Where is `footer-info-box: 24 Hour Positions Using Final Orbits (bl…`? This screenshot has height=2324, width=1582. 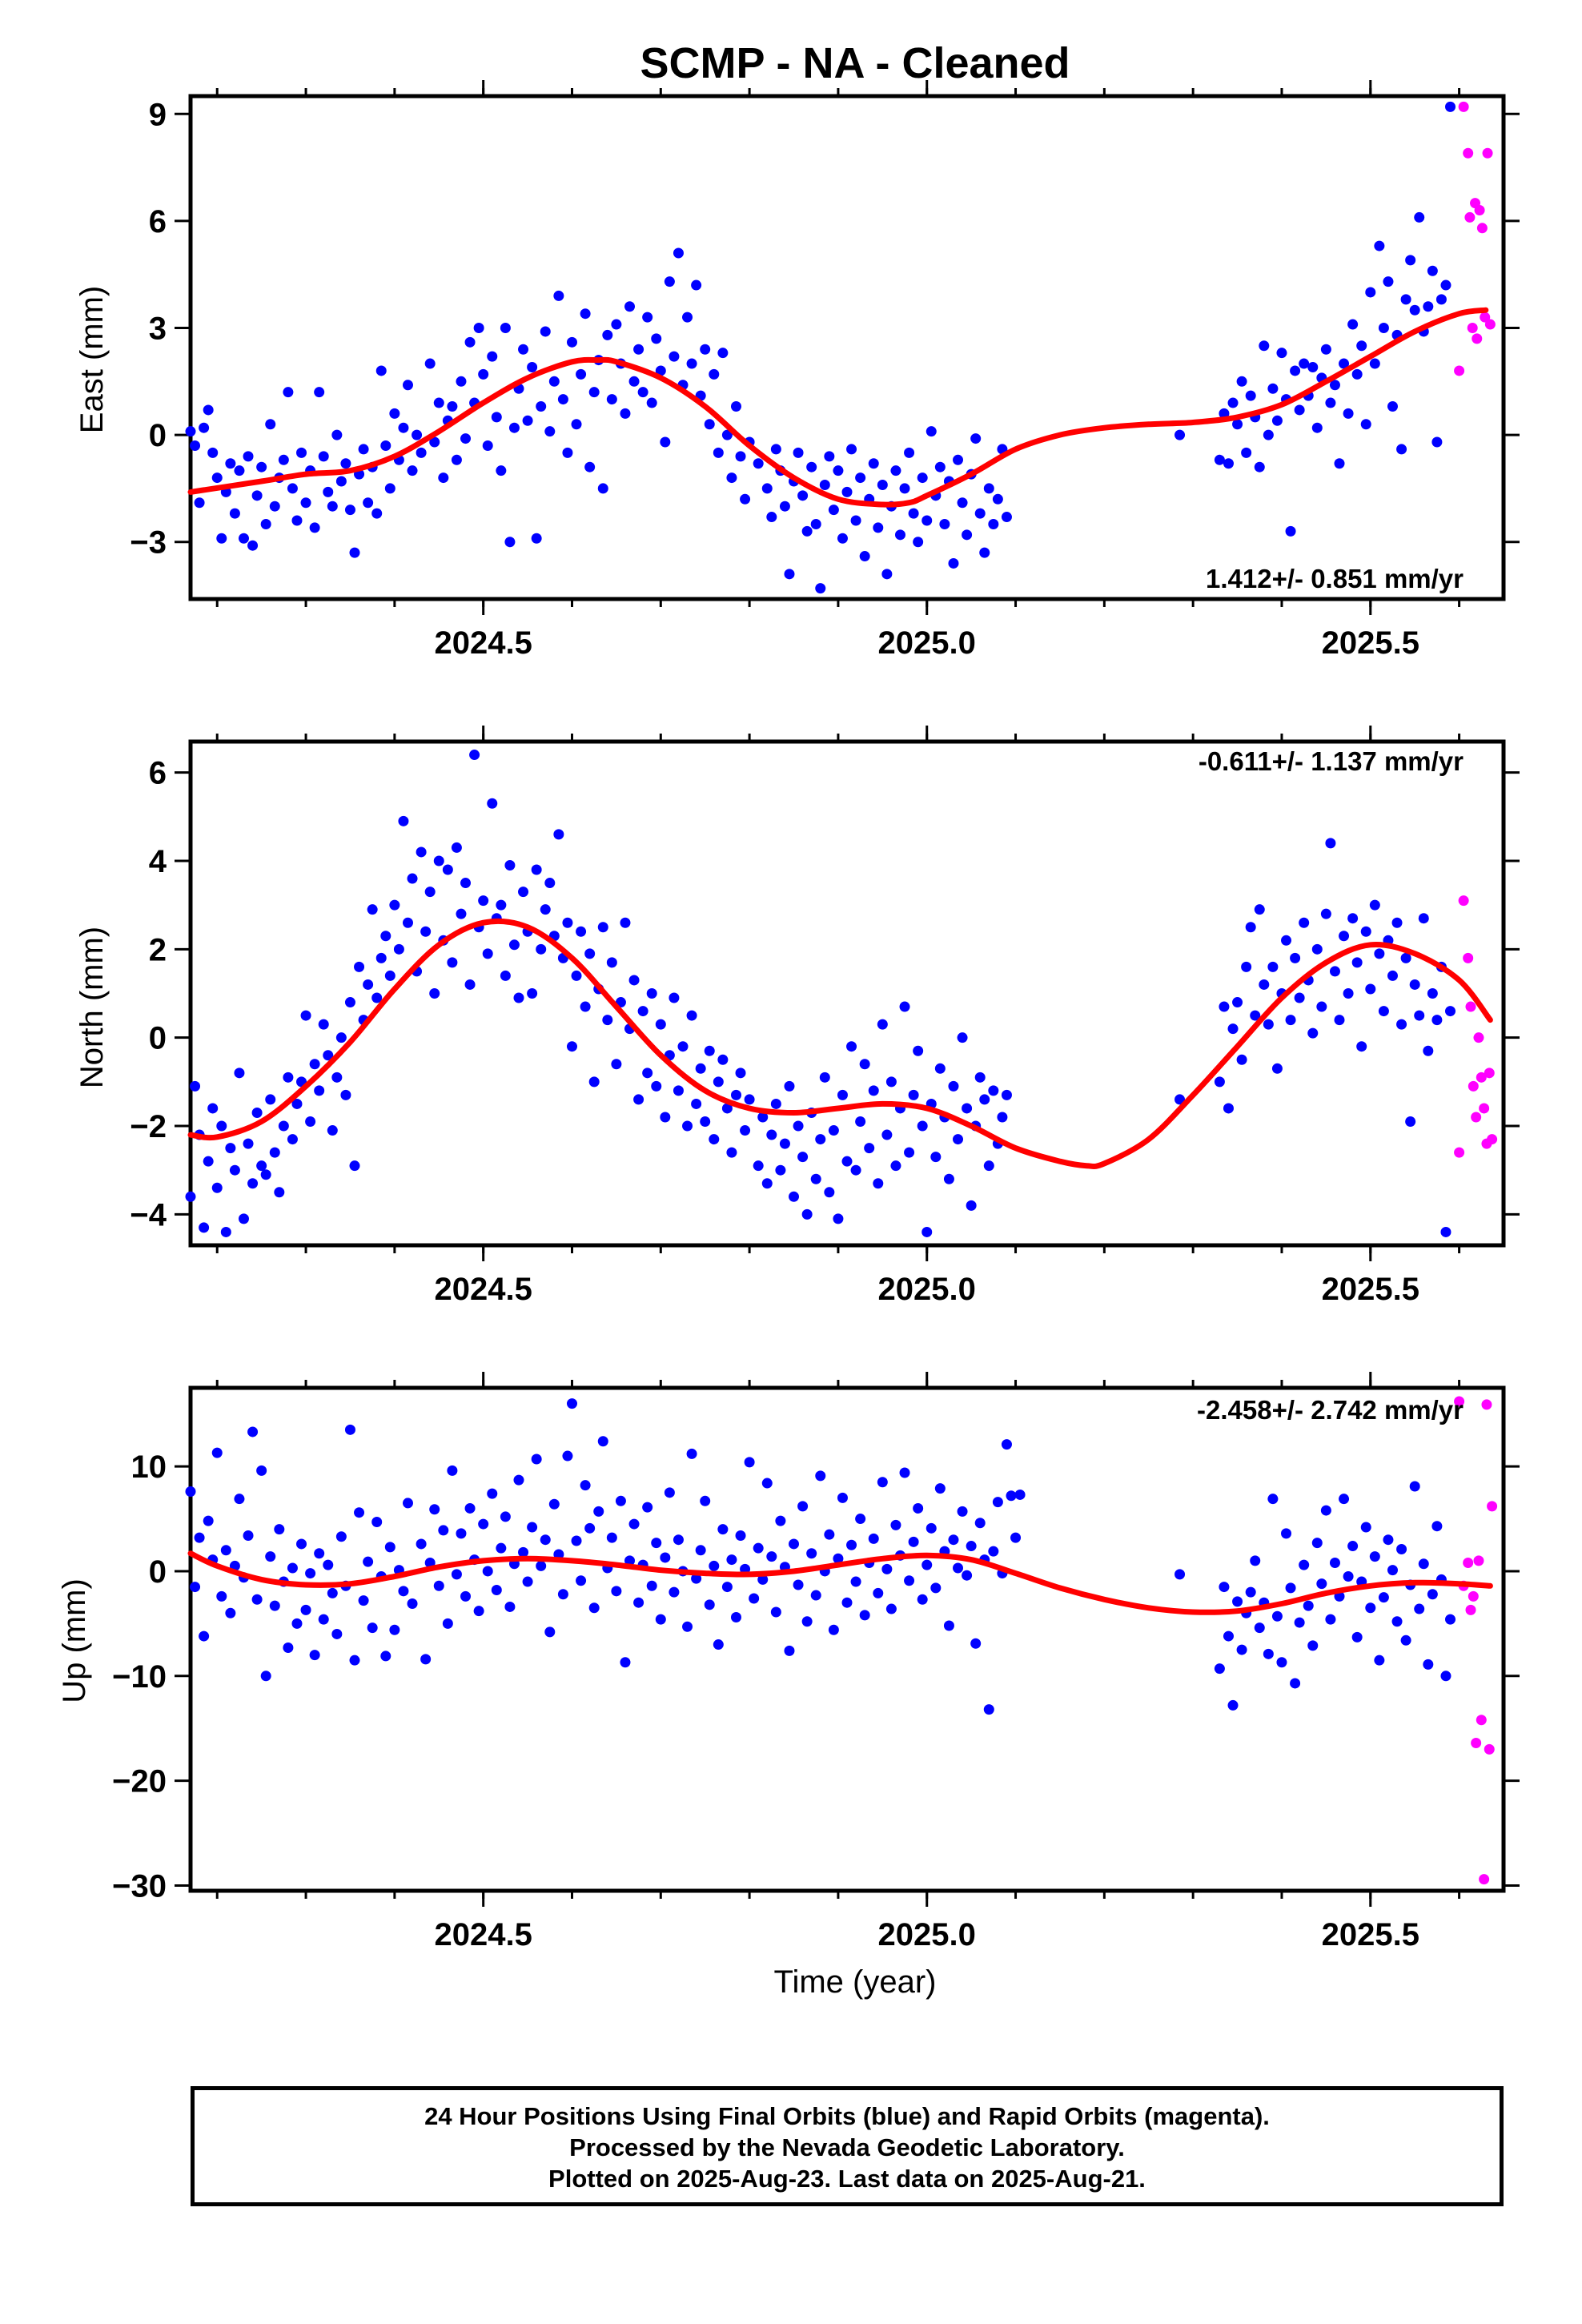 footer-info-box: 24 Hour Positions Using Final Orbits (bl… is located at coordinates (847, 2146).